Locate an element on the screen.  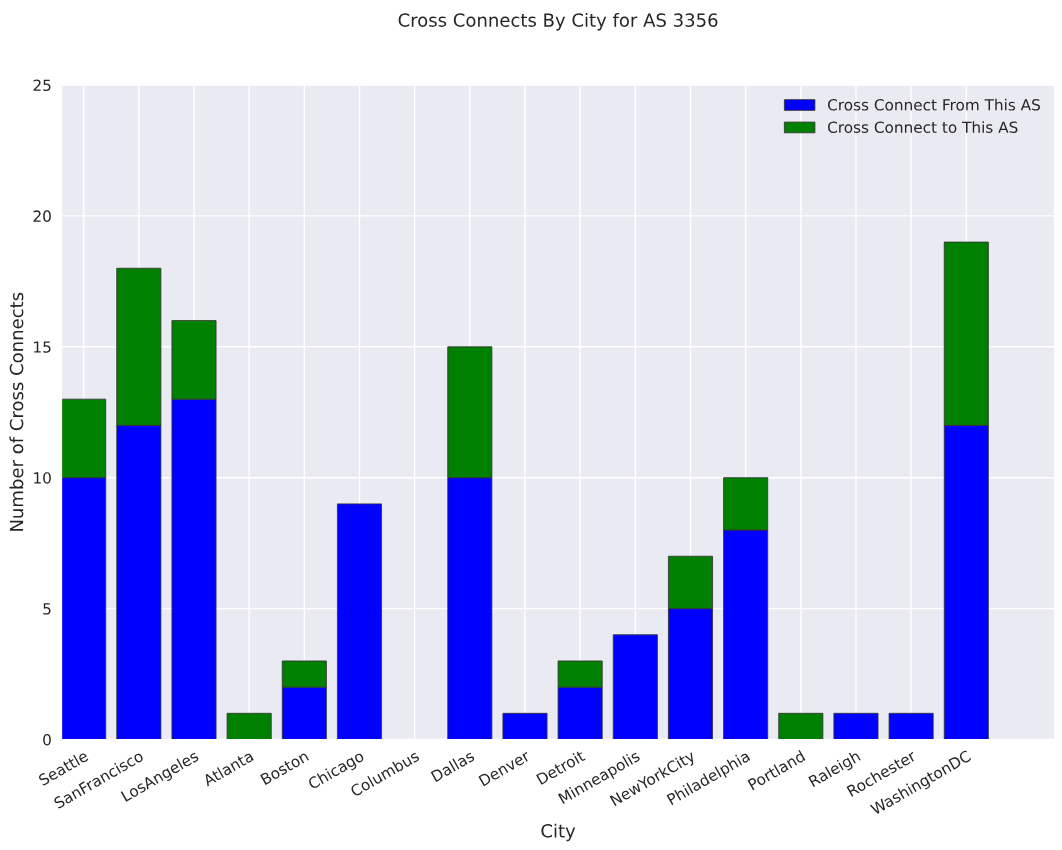
y-tick-label: 25 is located at coordinates (42, 85).